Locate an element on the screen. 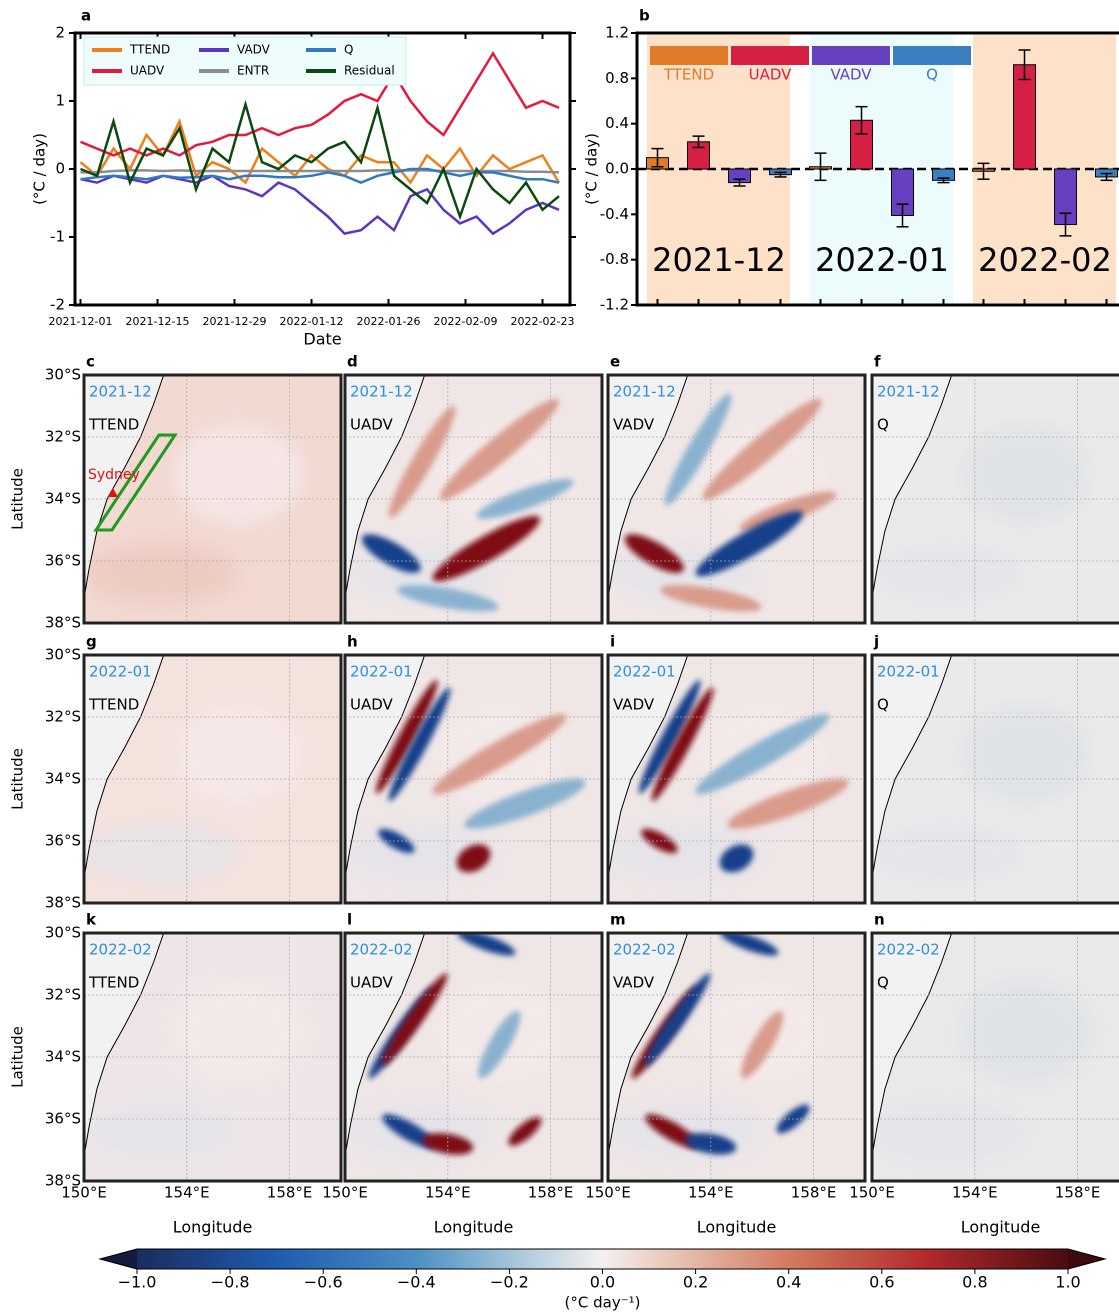 Image resolution: width=1119 pixels, height=1313 pixels. panel-letter: c is located at coordinates (90, 362).